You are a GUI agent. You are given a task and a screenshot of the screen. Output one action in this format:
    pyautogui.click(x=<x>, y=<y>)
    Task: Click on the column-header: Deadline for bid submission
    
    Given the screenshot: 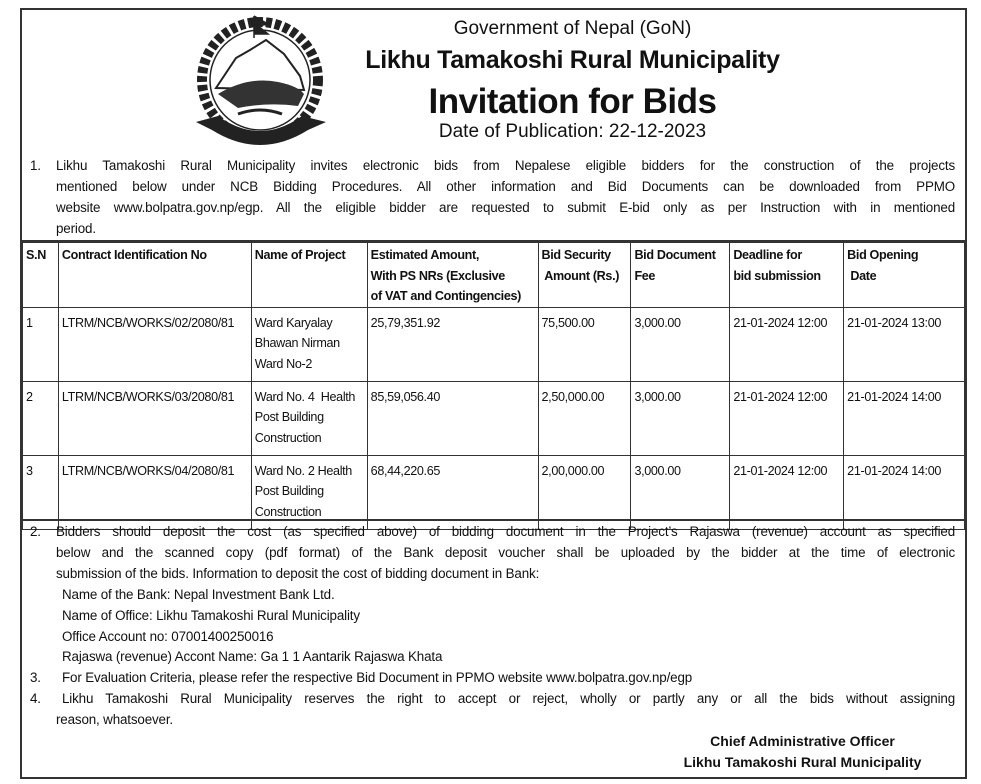 What is the action you would take?
    pyautogui.click(x=787, y=275)
    